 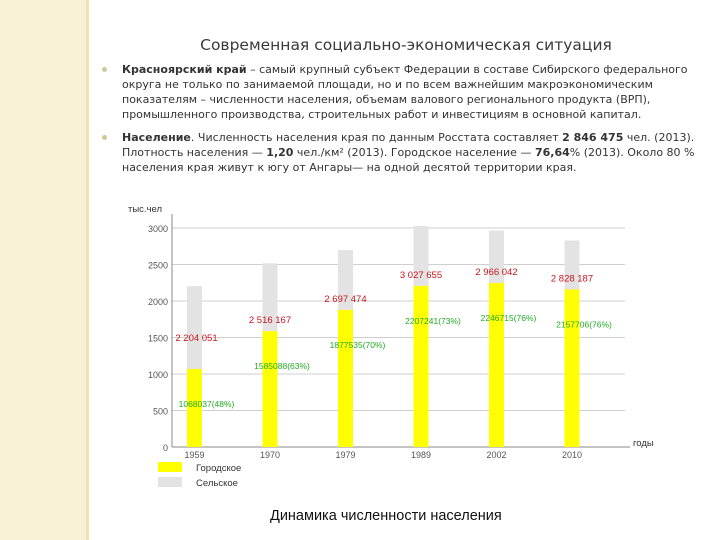 What do you see at coordinates (414, 152) in the screenshot?
I see `bullet2-text3: чел./км² (2013). Городское население —` at bounding box center [414, 152].